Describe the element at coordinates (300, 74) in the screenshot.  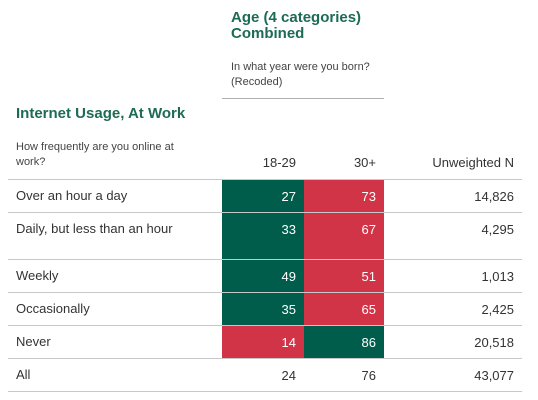
I see `column-variable-subtitle: In what year were you born? (Recoded)` at that location.